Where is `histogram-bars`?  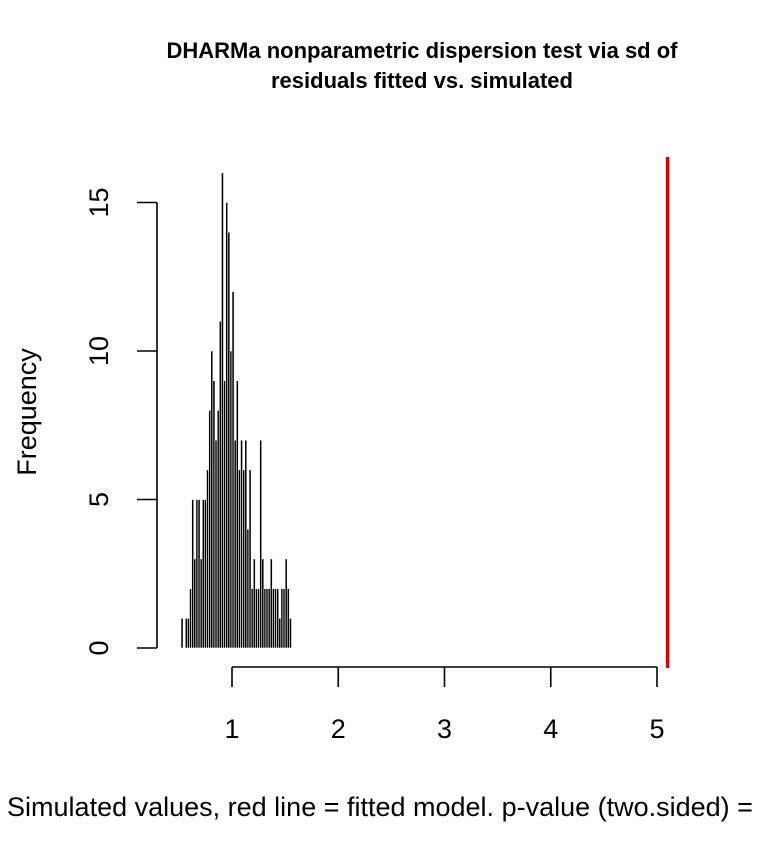
histogram-bars is located at coordinates (236, 410).